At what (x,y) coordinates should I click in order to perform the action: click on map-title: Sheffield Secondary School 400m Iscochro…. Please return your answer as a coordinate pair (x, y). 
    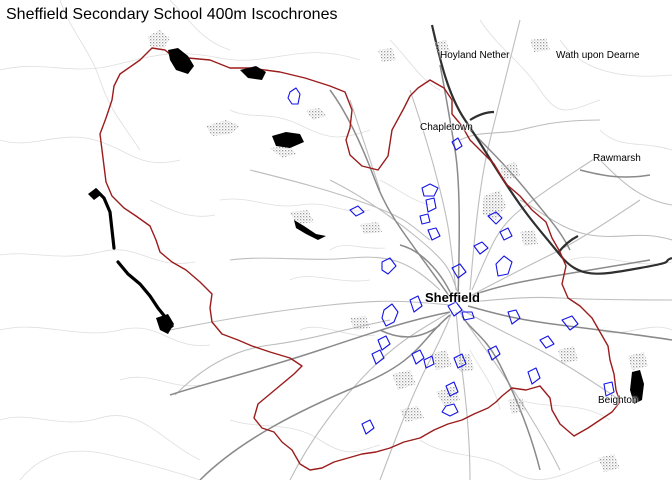
    Looking at the image, I should click on (172, 14).